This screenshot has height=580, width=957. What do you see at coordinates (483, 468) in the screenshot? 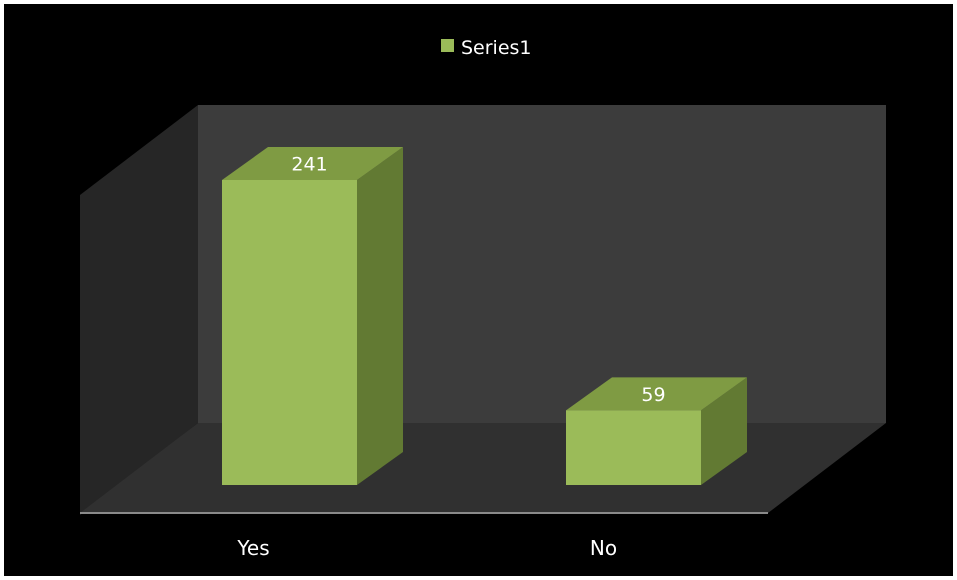
I see `floor` at bounding box center [483, 468].